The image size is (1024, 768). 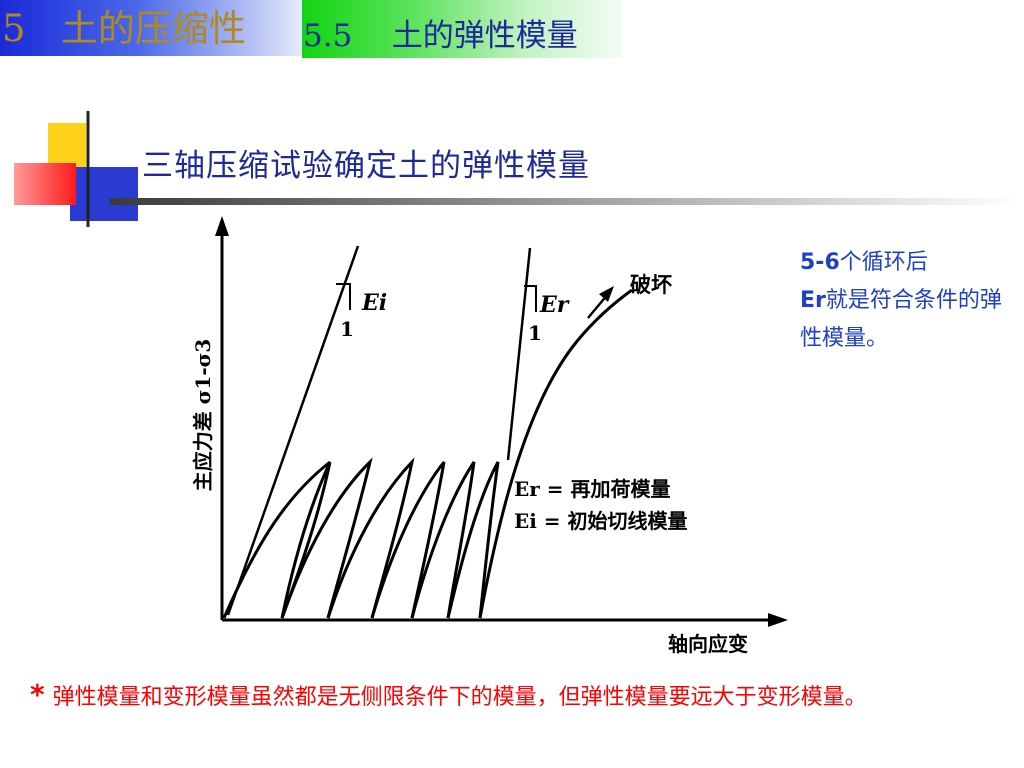 What do you see at coordinates (366, 166) in the screenshot?
I see `slide-heading: 三轴压缩试验确定土的弹性模量` at bounding box center [366, 166].